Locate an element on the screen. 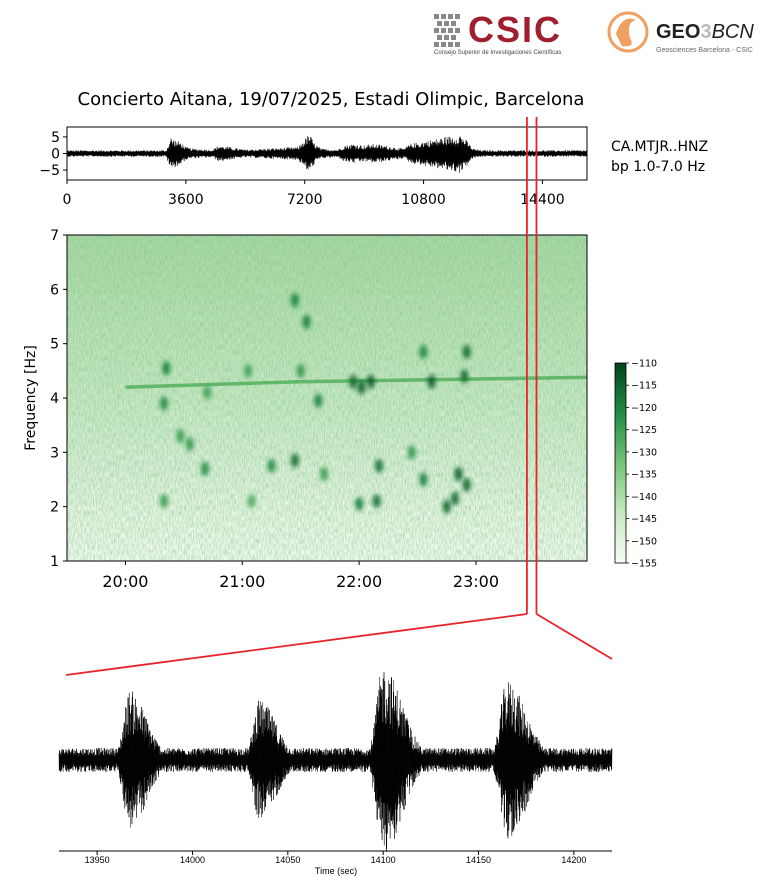 Image resolution: width=783 pixels, height=876 pixels. zoom-left-connector is located at coordinates (296, 644).